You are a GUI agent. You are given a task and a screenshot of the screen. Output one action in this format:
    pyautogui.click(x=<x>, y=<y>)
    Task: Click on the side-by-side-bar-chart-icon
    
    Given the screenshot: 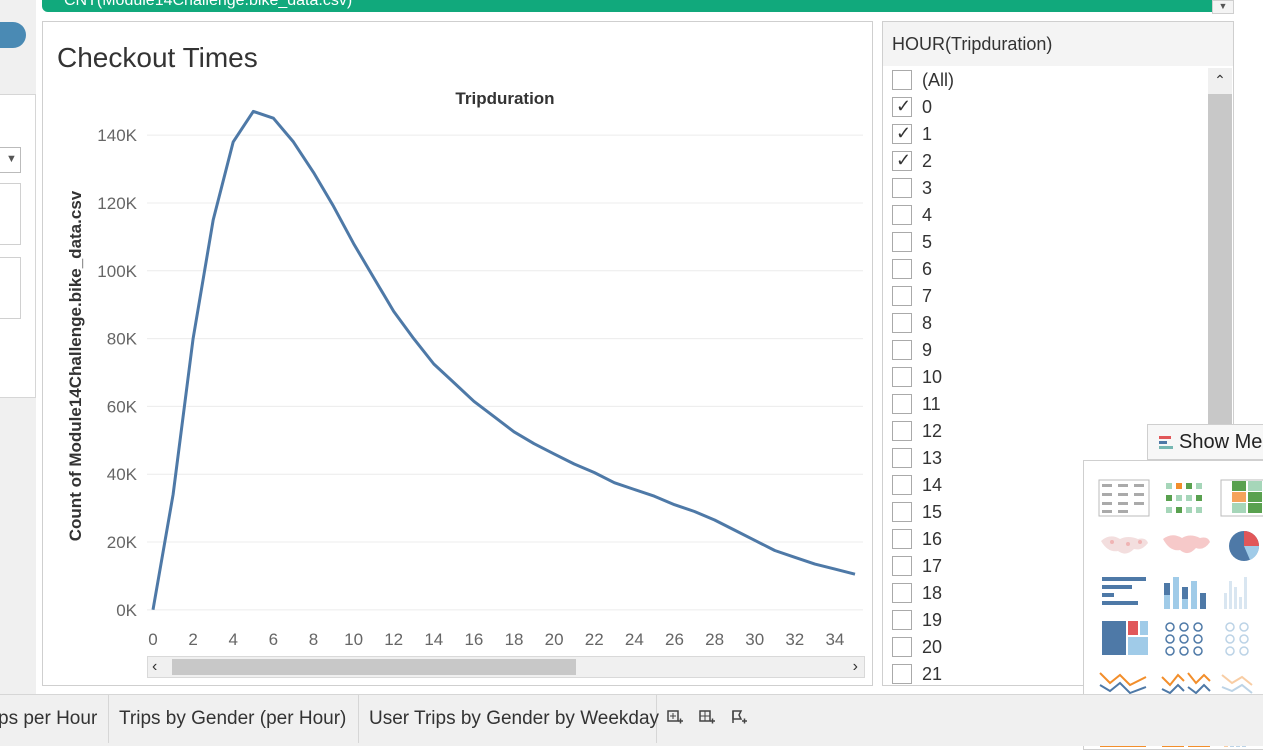 What is the action you would take?
    pyautogui.click(x=1241, y=592)
    